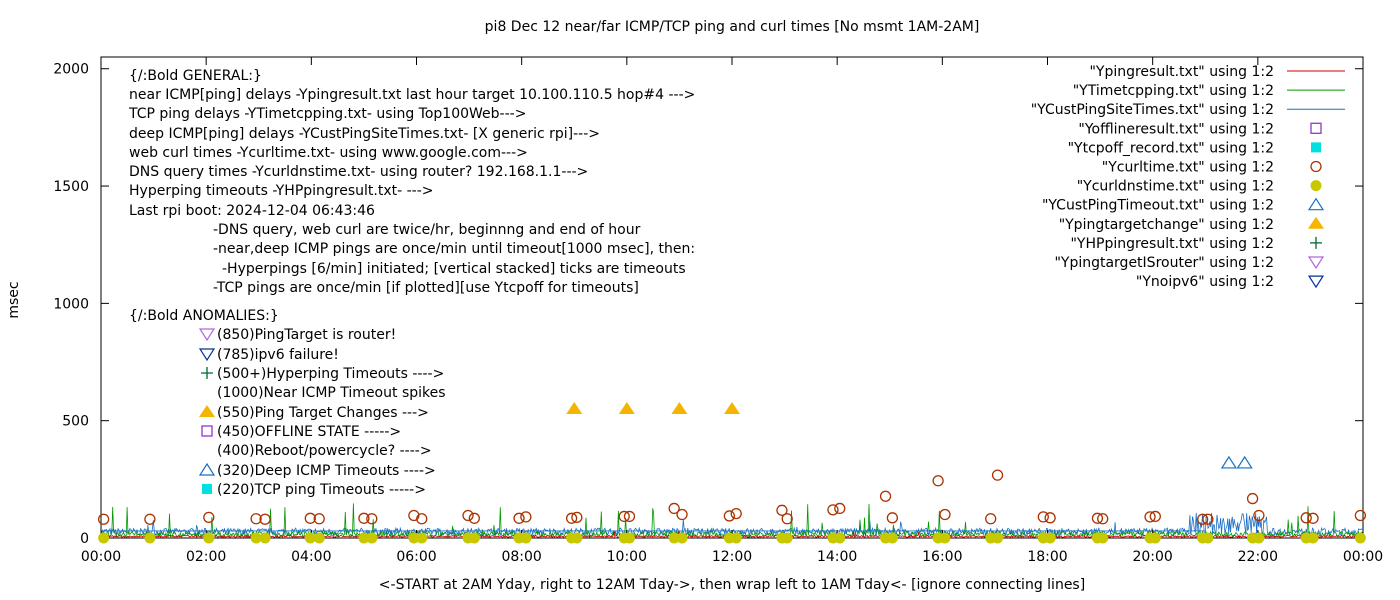  Describe the element at coordinates (331, 393) in the screenshot. I see `anomaly-label: (1000)Near ICMP Timeout spikes` at that location.